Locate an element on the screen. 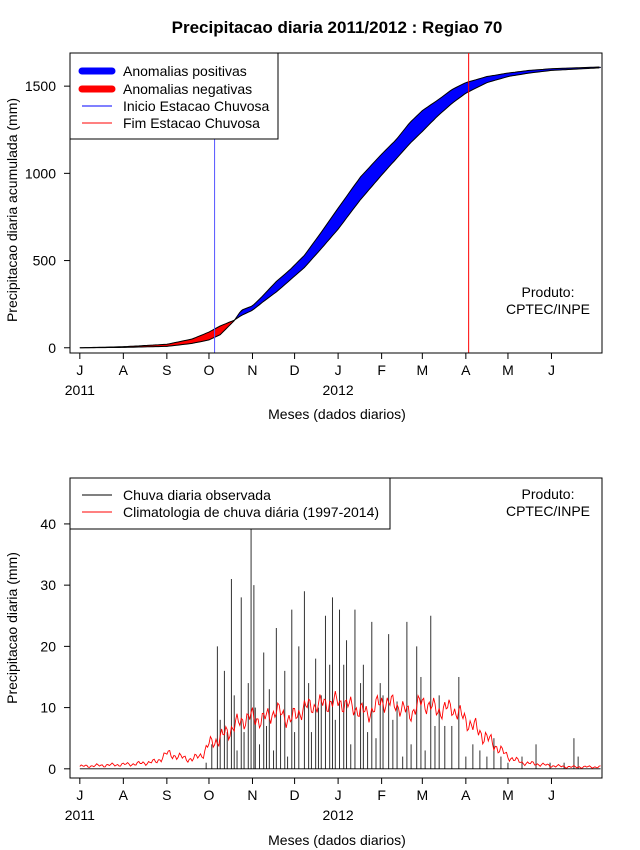  chart2-annotation-line2: CPTEC/INPE is located at coordinates (548, 511).